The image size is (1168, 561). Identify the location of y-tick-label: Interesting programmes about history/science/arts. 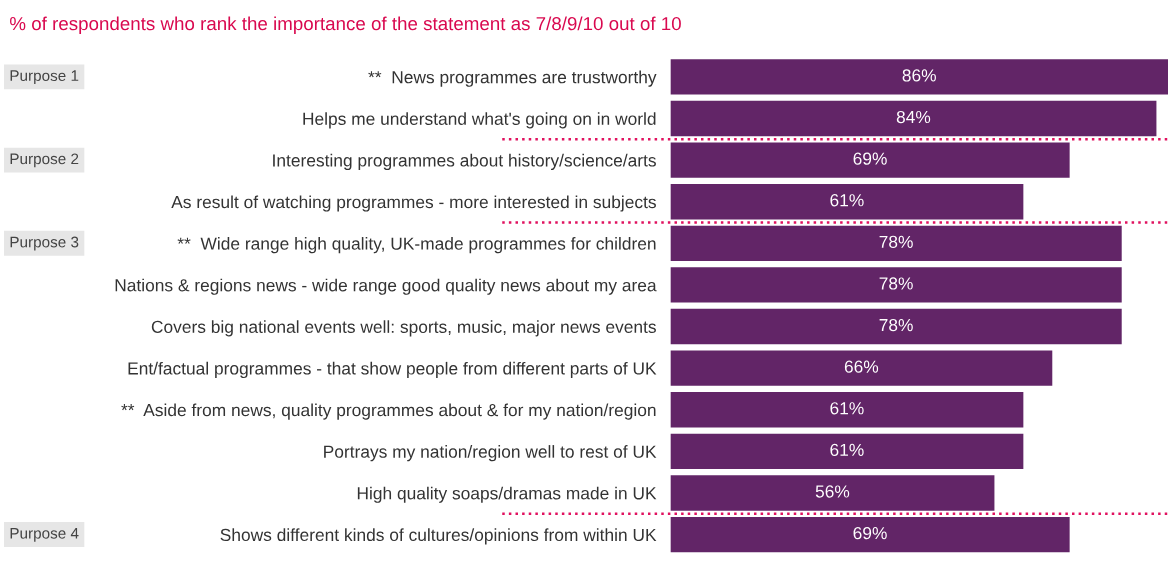
(464, 162).